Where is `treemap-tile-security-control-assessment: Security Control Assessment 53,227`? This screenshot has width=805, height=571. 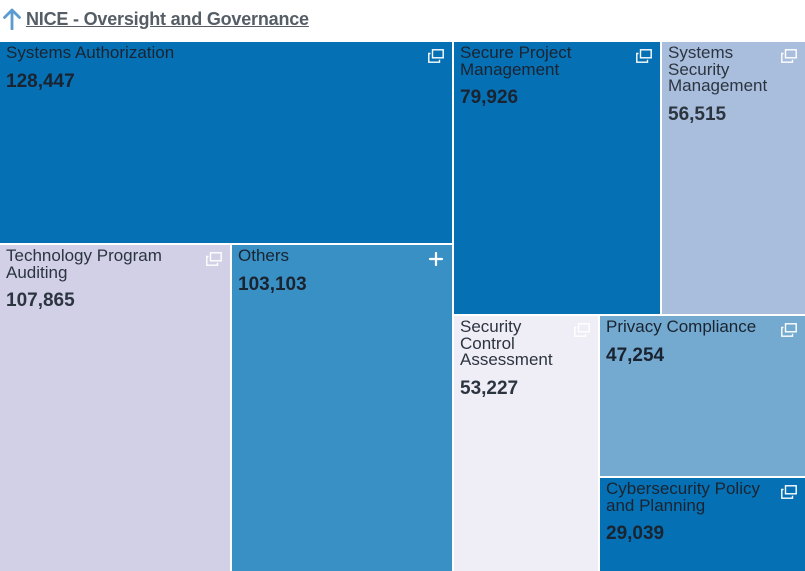 treemap-tile-security-control-assessment: Security Control Assessment 53,227 is located at coordinates (526, 443).